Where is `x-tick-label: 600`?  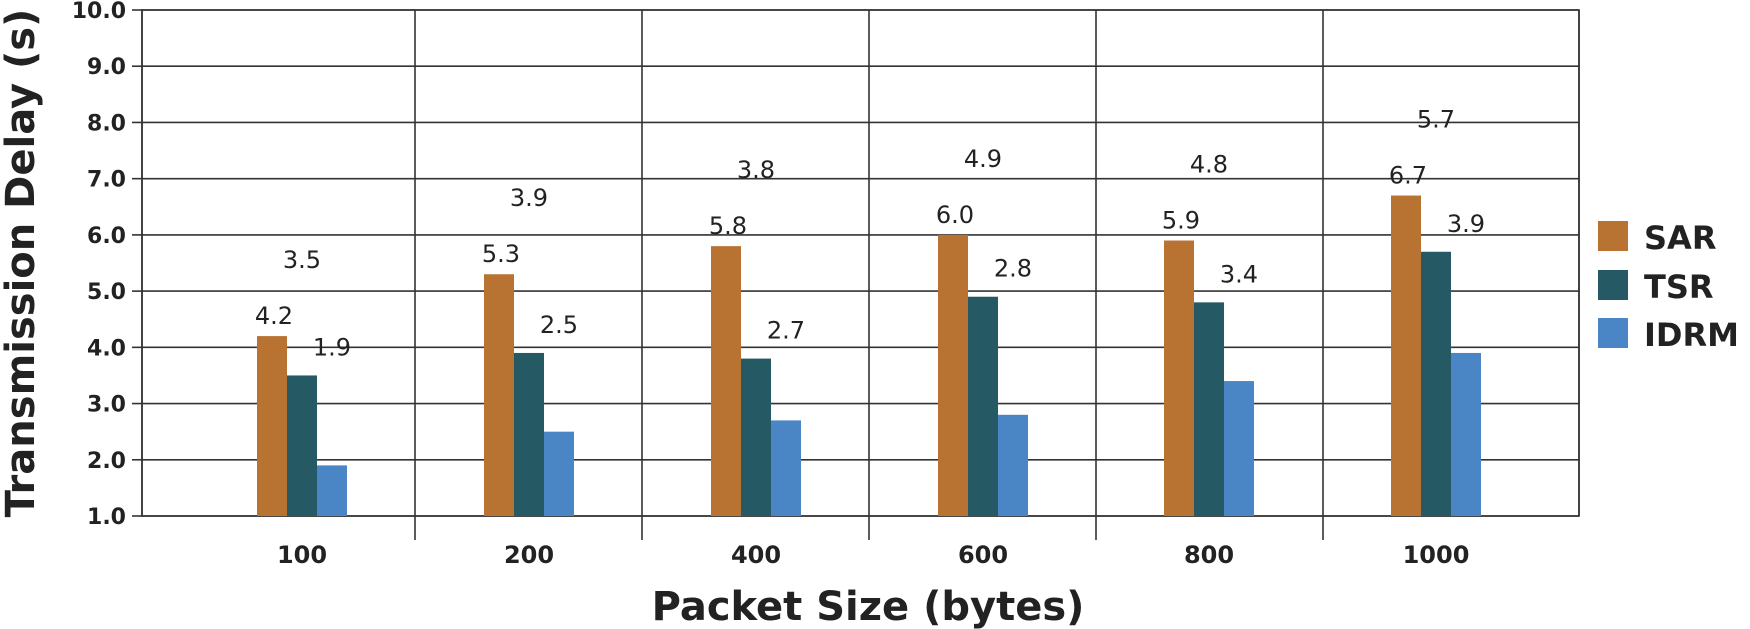
x-tick-label: 600 is located at coordinates (983, 555).